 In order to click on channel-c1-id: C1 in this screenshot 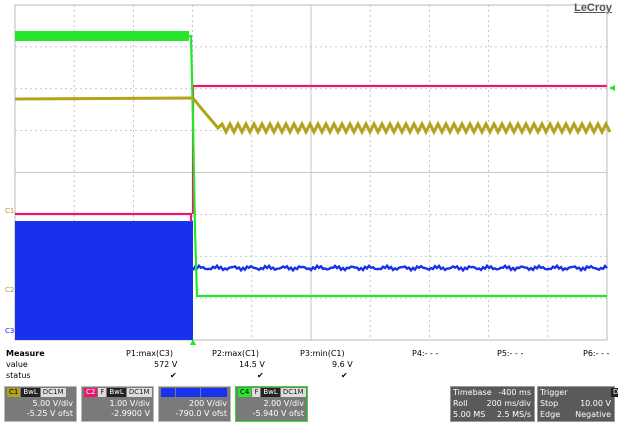, I will do `click(14, 392)`.